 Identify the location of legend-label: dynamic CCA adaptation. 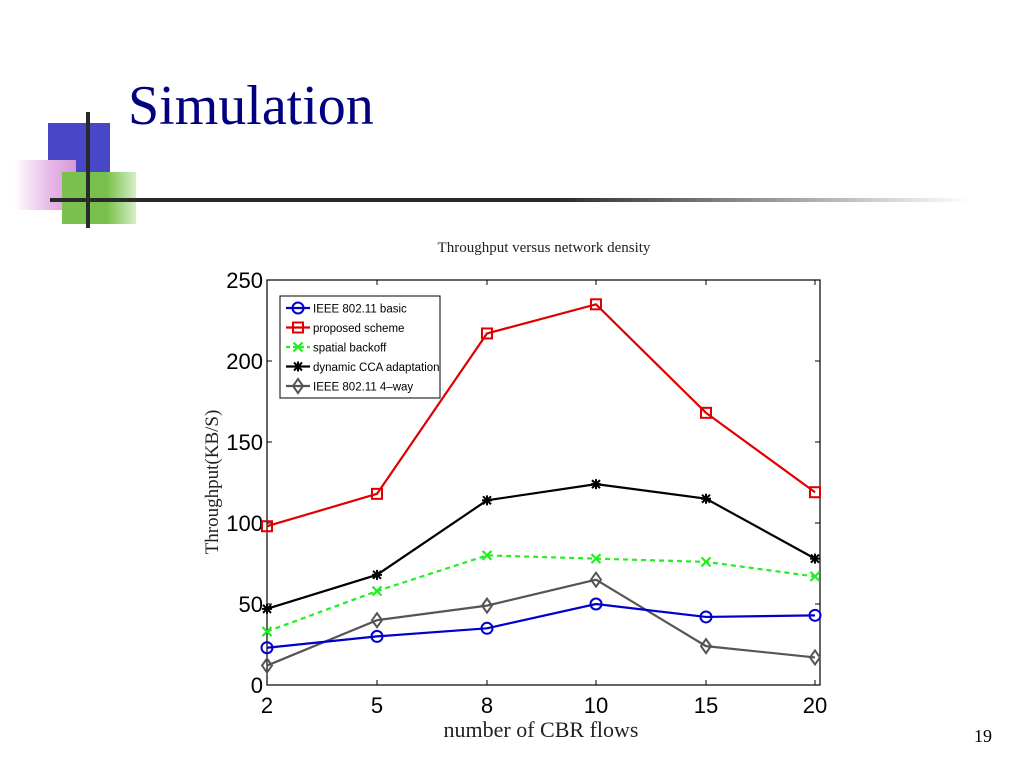
(376, 368).